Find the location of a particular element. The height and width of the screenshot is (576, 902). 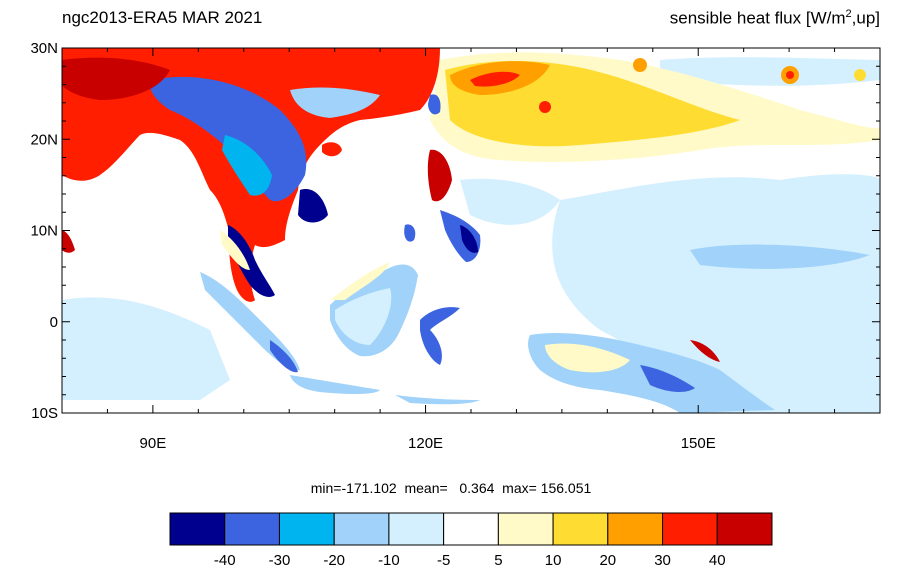

lat-tick-label: 10S is located at coordinates (44, 413).